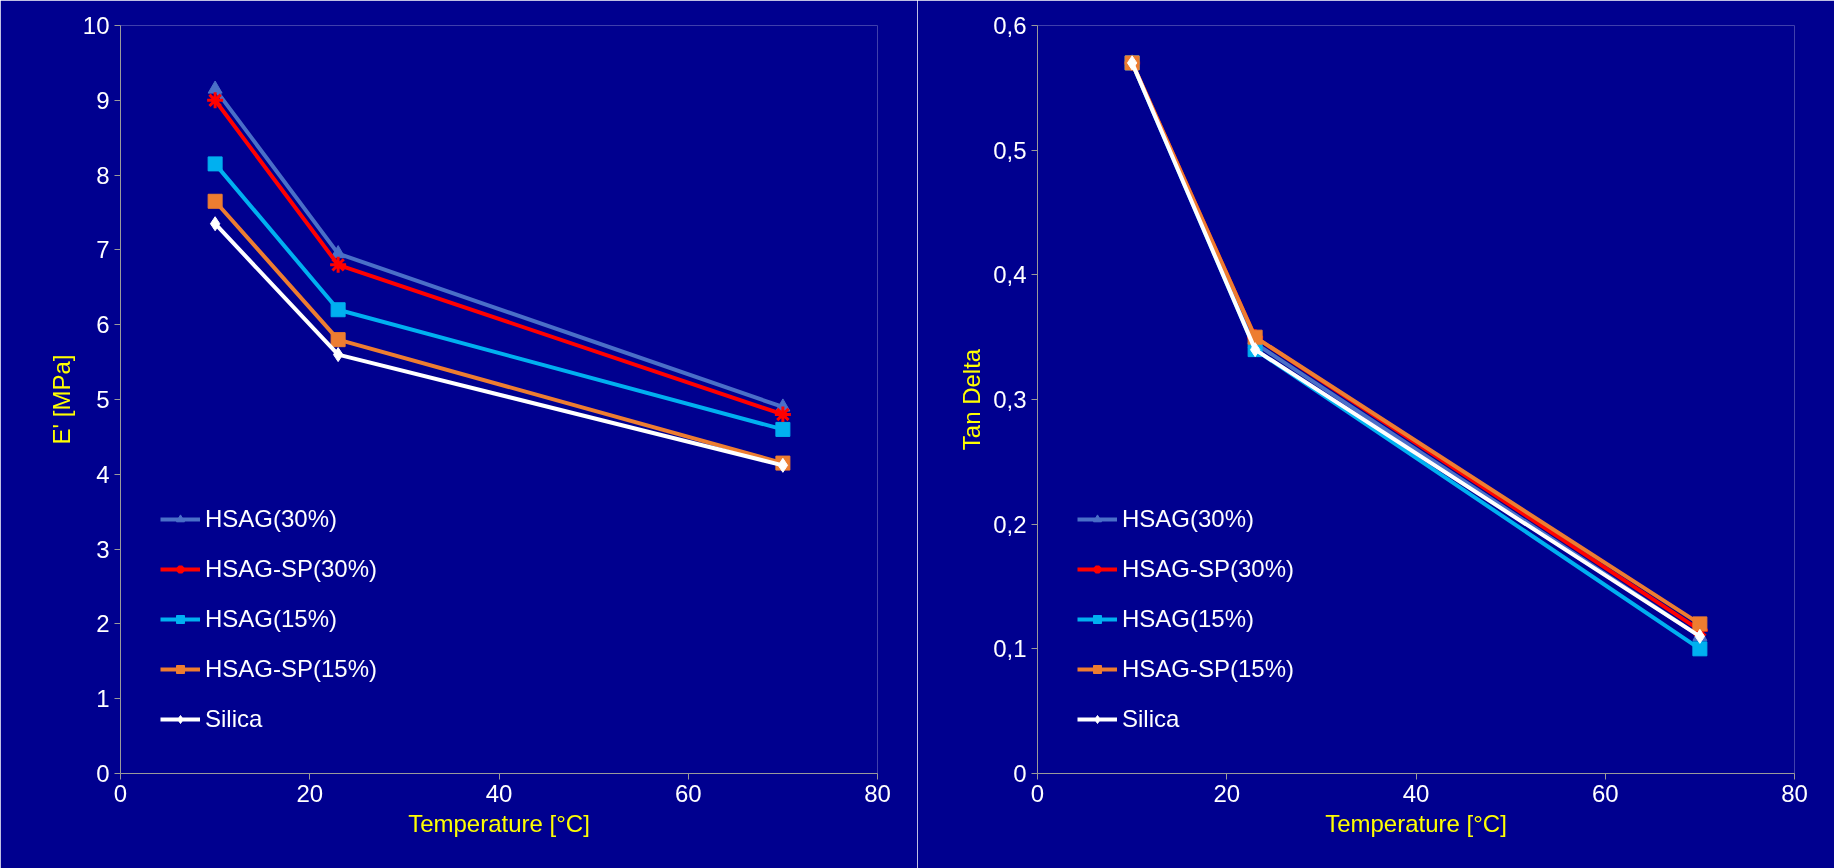  What do you see at coordinates (61, 399) in the screenshot?
I see `y-axis-title: E' [MPa]` at bounding box center [61, 399].